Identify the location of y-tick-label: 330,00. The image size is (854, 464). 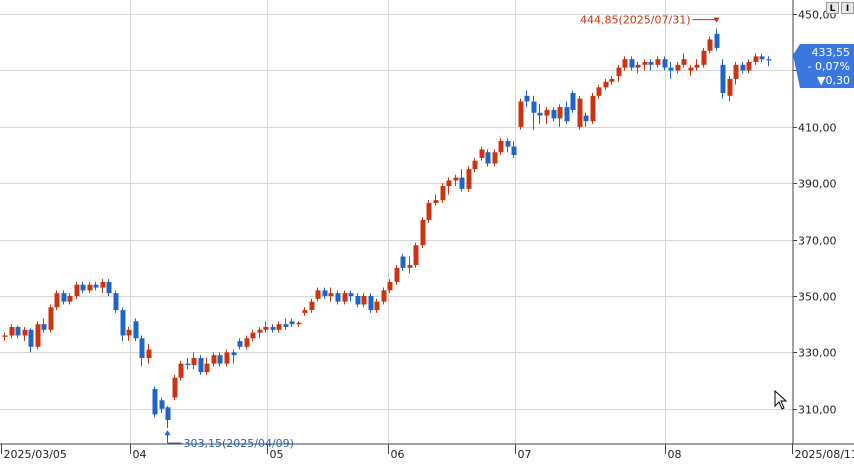
(817, 353).